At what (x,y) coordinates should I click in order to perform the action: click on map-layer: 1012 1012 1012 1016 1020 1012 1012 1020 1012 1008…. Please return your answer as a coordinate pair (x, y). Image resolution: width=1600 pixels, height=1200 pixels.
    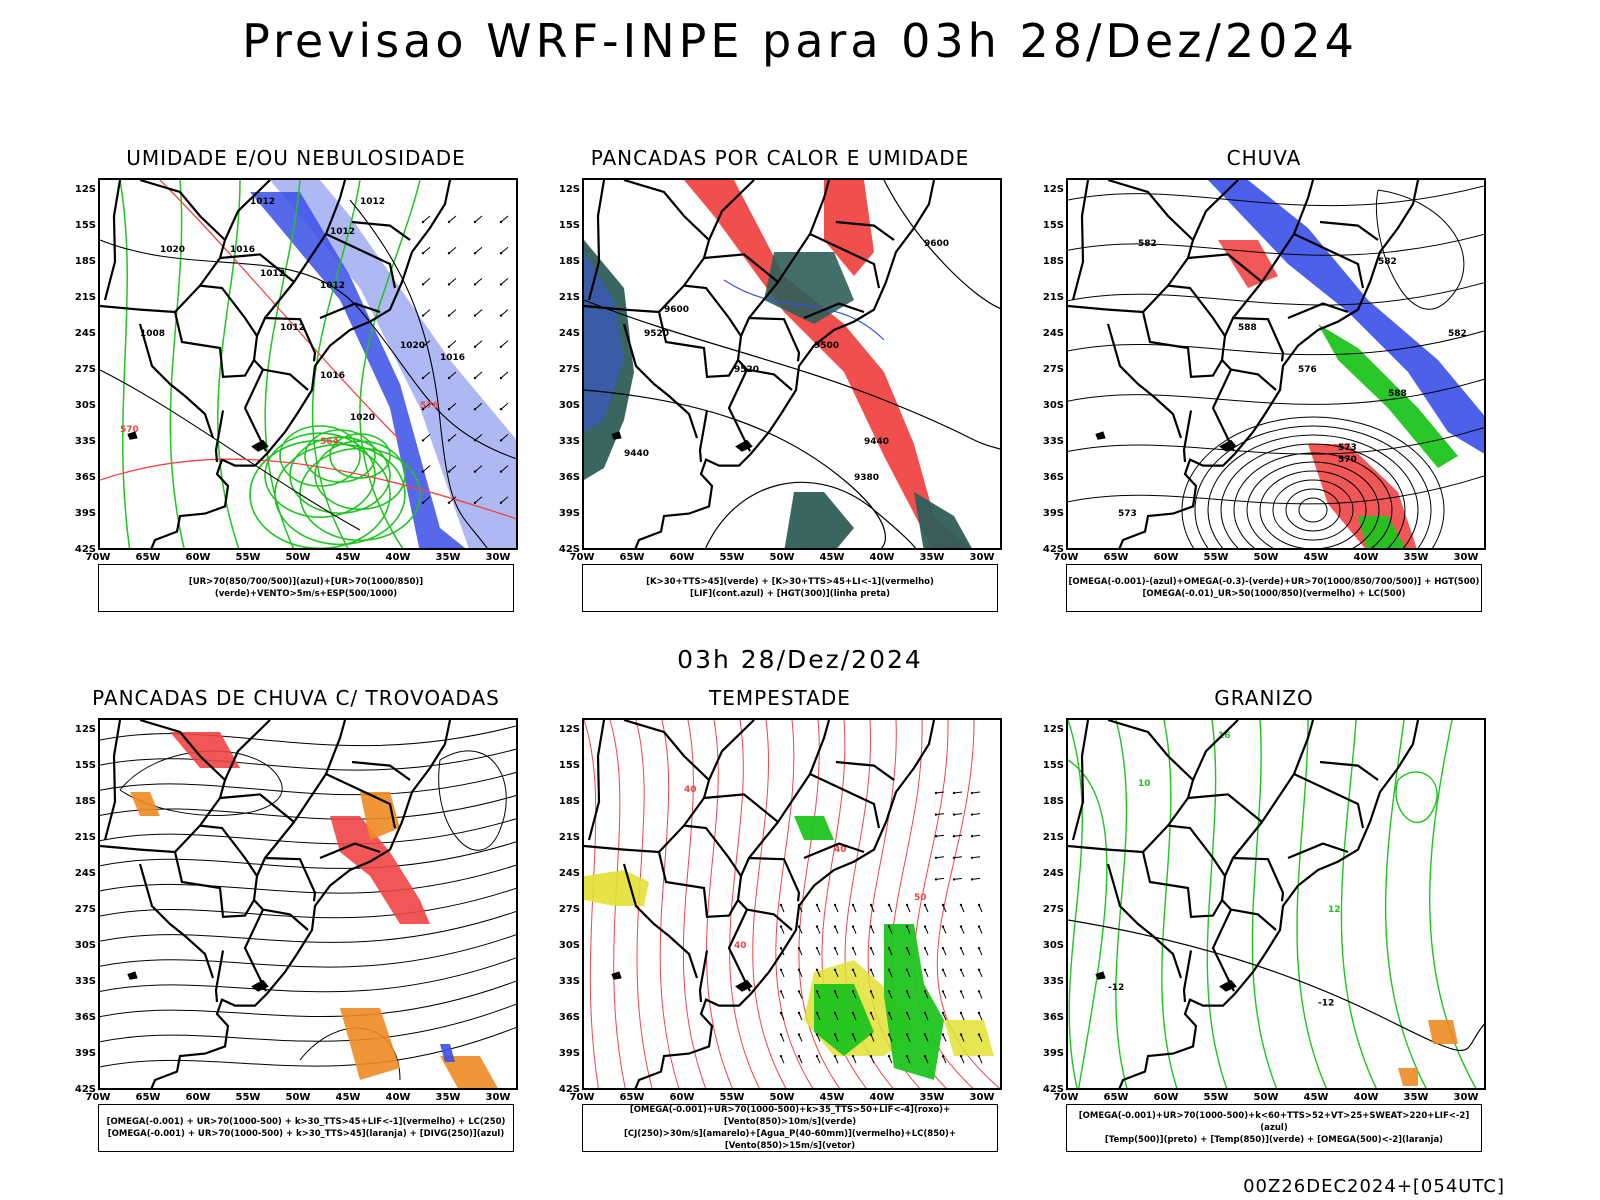
    Looking at the image, I should click on (308, 364).